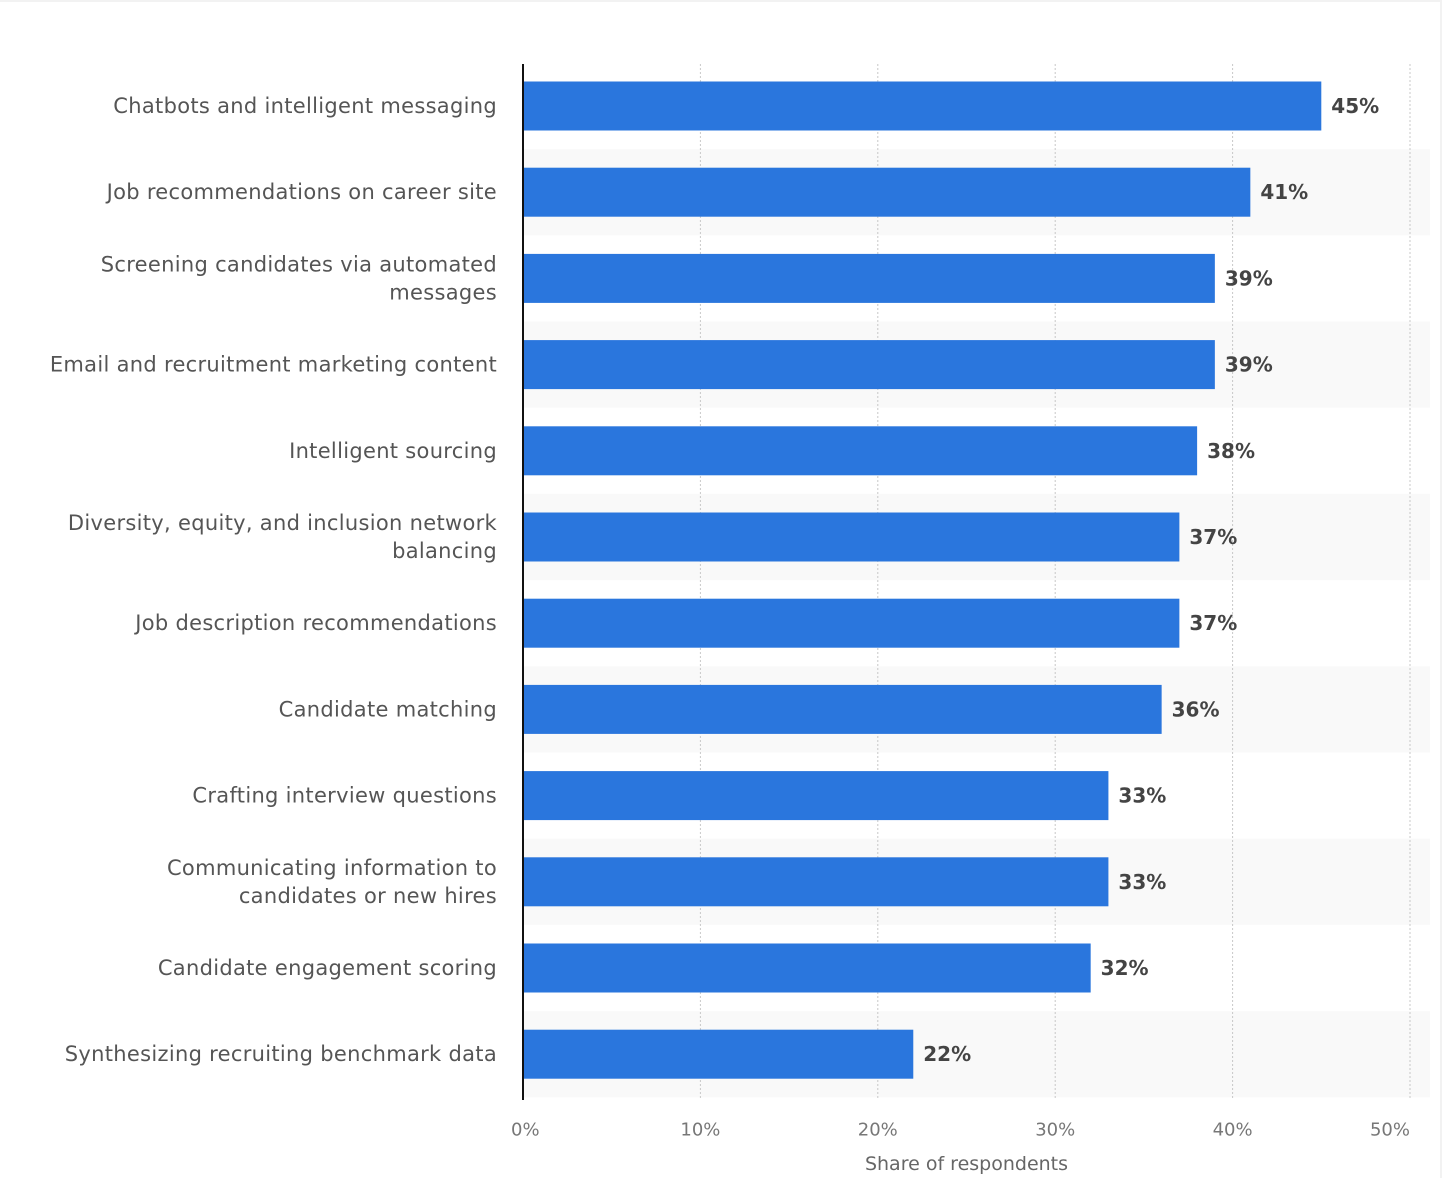 This screenshot has height=1178, width=1442. What do you see at coordinates (1231, 451) in the screenshot?
I see `value-label: 38%` at bounding box center [1231, 451].